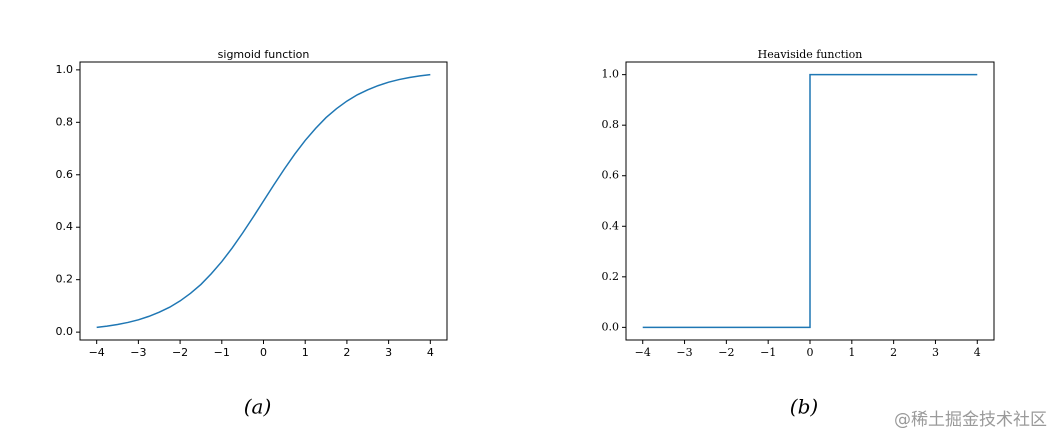  What do you see at coordinates (264, 54) in the screenshot?
I see `chart-title: sigmoid function` at bounding box center [264, 54].